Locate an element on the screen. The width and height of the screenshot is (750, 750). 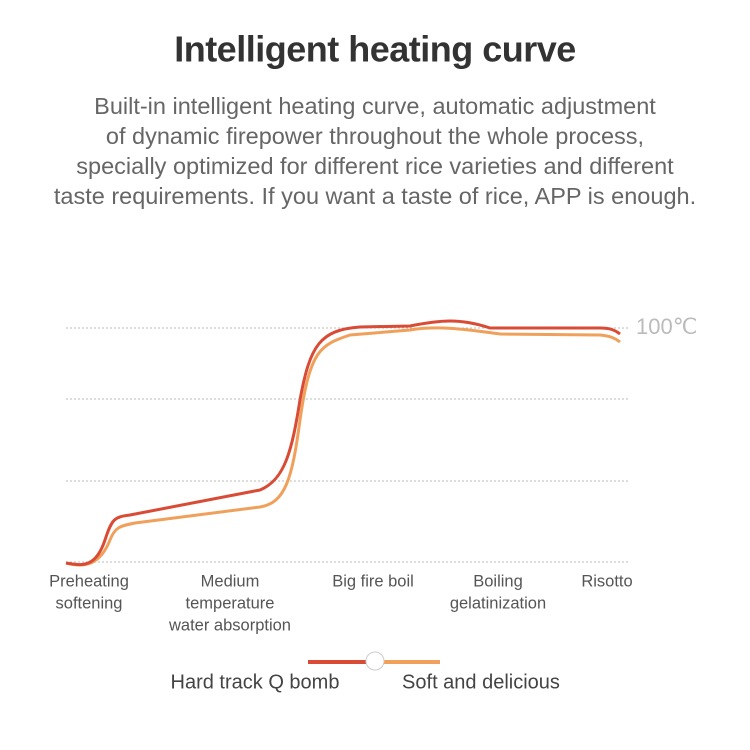
stage-label: Preheating is located at coordinates (89, 581).